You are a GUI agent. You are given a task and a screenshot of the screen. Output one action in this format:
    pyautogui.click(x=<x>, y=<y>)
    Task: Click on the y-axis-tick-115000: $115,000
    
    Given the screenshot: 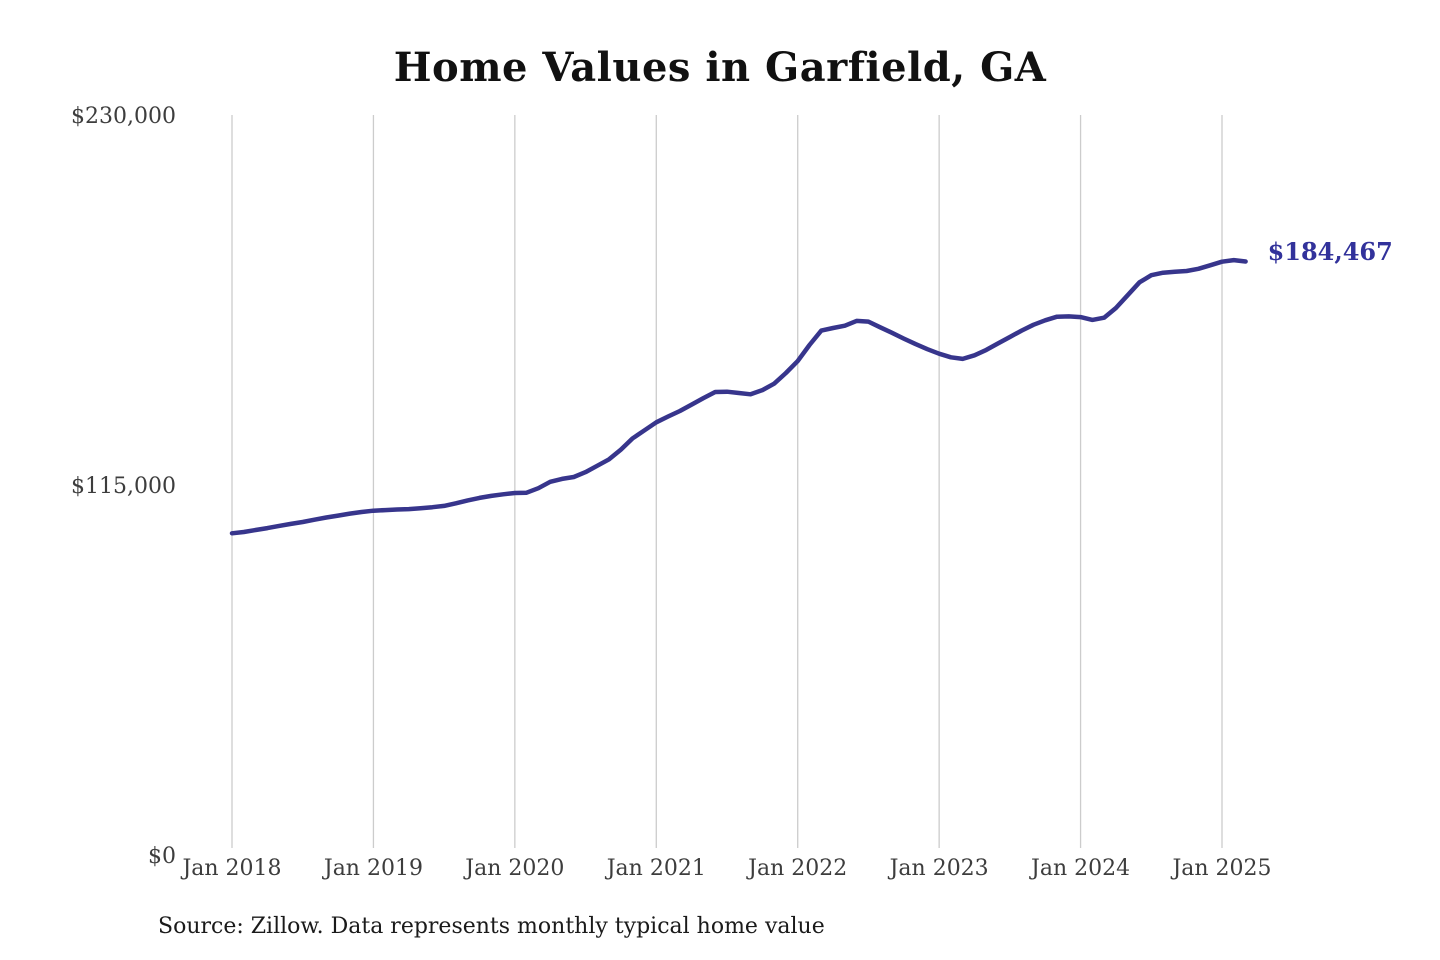 What is the action you would take?
    pyautogui.click(x=123, y=486)
    